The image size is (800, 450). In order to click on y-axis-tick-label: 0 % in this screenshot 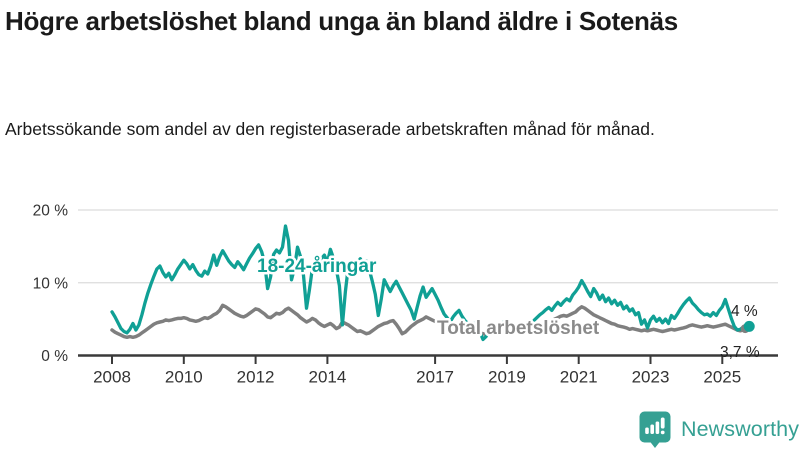, I will do `click(54, 356)`.